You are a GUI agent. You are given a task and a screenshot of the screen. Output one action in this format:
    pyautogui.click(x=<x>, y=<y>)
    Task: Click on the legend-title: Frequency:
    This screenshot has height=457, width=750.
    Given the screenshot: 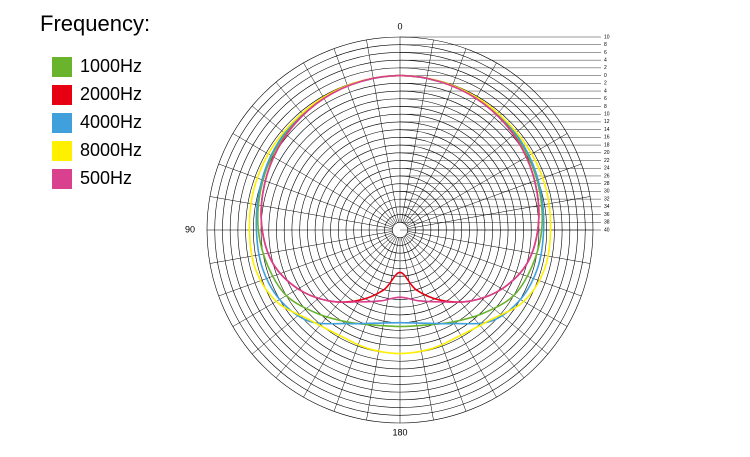 What is the action you would take?
    pyautogui.click(x=95, y=23)
    